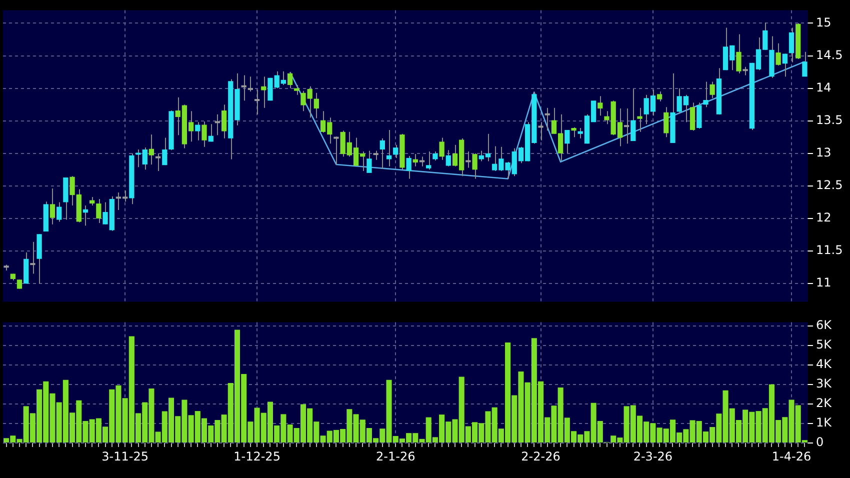 The height and width of the screenshot is (478, 850). Describe the element at coordinates (824, 364) in the screenshot. I see `y-tick-label: 4K` at that location.